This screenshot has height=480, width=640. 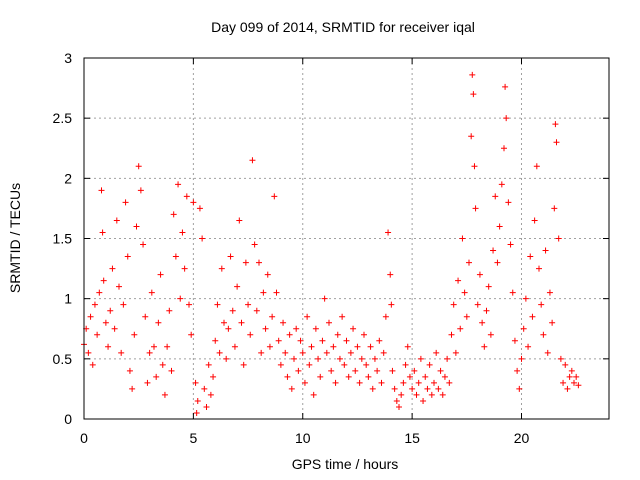 What do you see at coordinates (68, 419) in the screenshot?
I see `y-tick-label: 0` at bounding box center [68, 419].